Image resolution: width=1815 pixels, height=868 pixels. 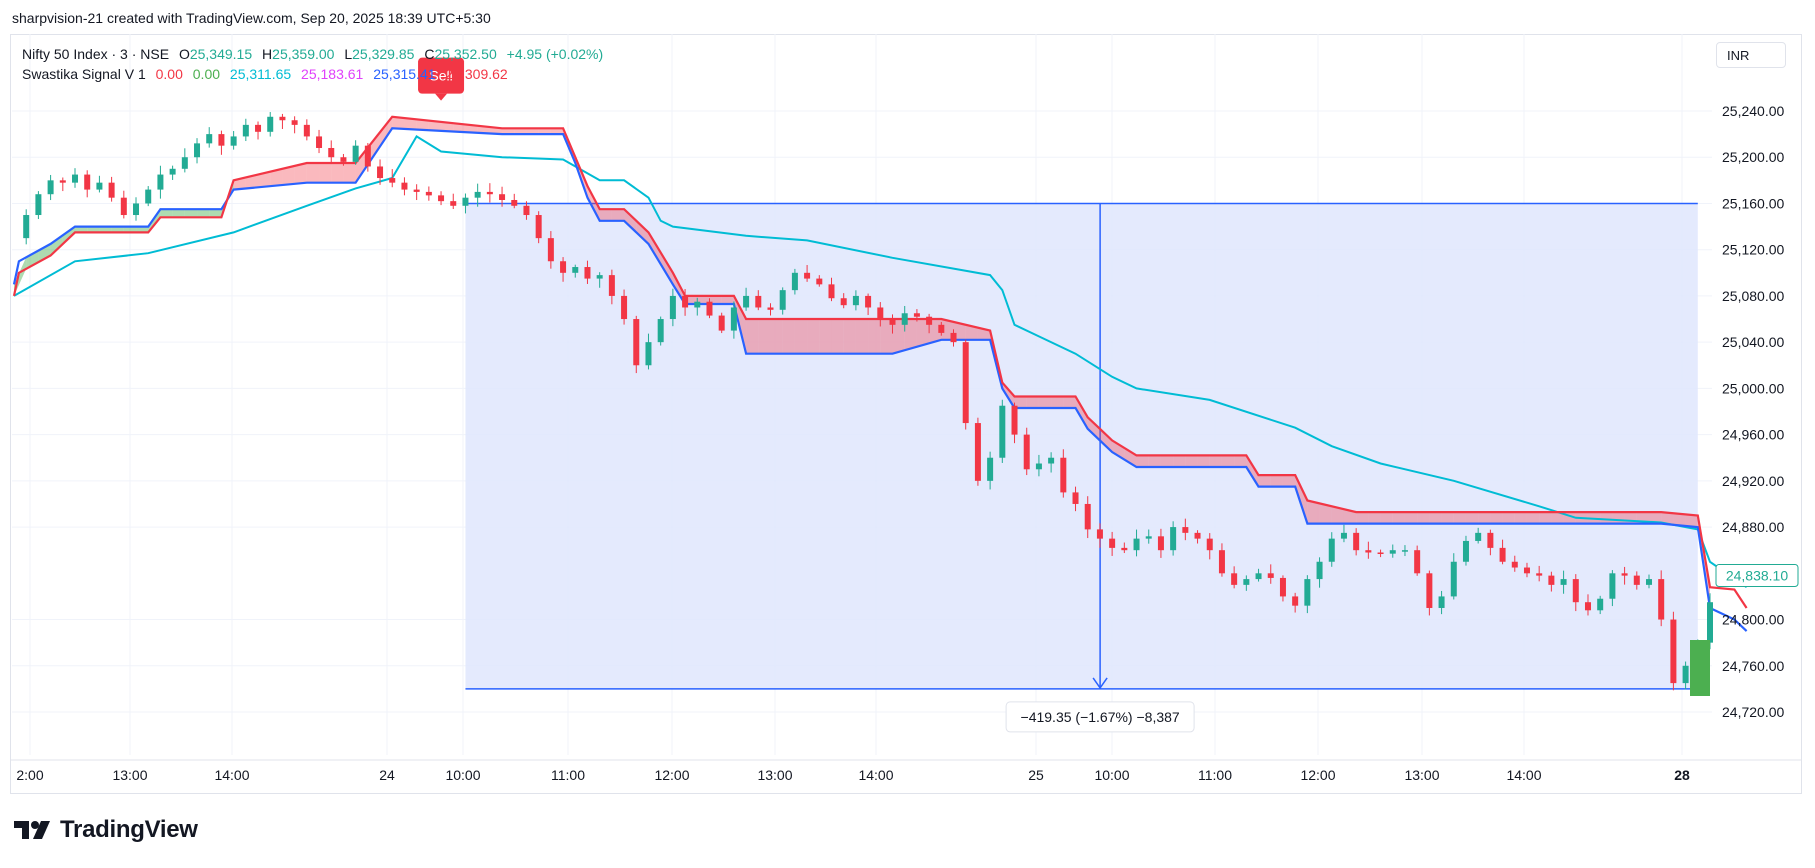 What do you see at coordinates (1751, 55) in the screenshot?
I see `currency-button: INR` at bounding box center [1751, 55].